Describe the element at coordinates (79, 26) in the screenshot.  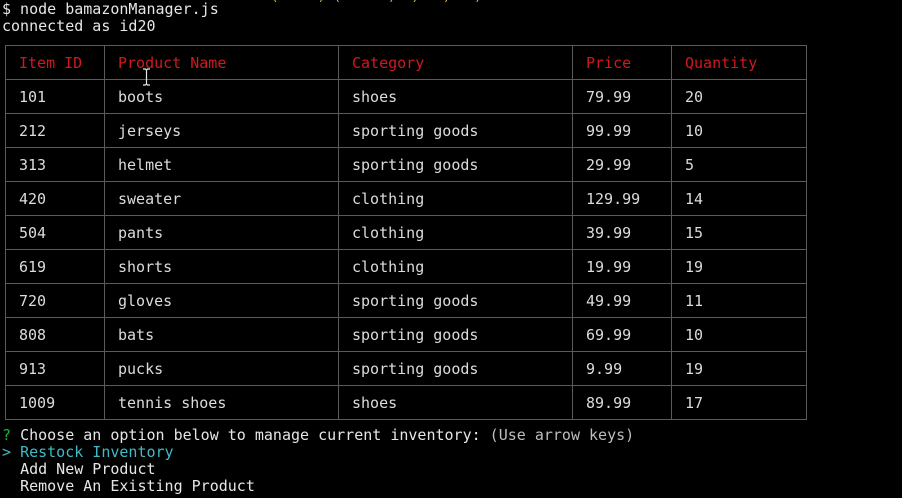
I see `connection-status: connected as id20` at that location.